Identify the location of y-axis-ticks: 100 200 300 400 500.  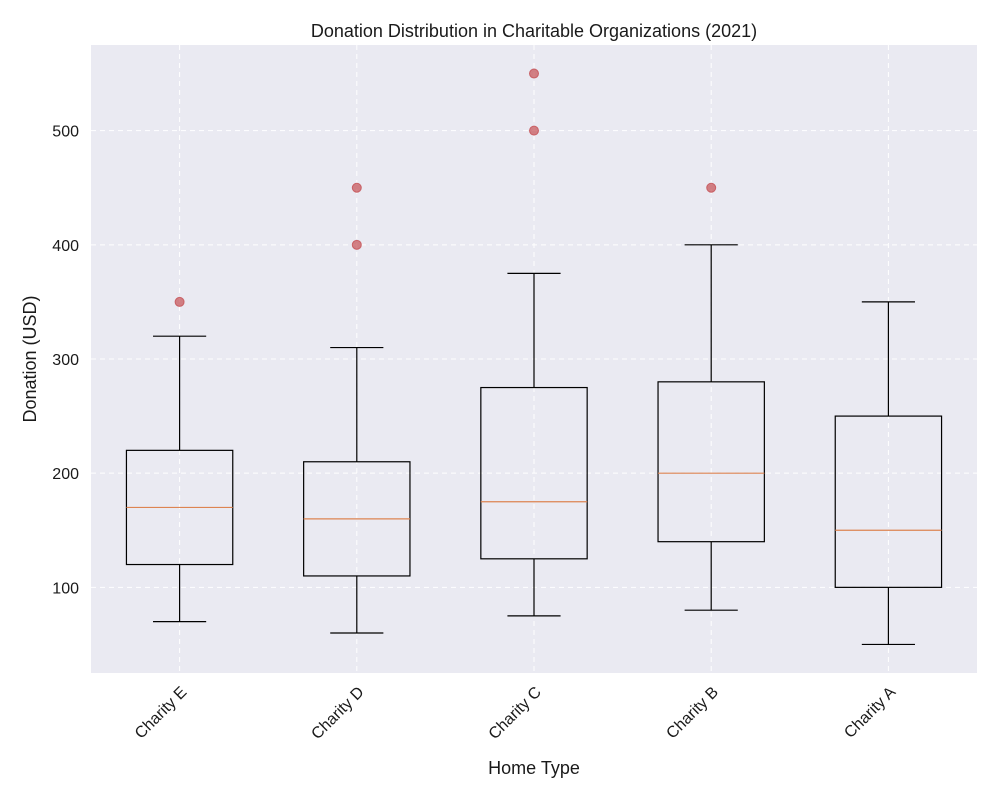
(65, 361).